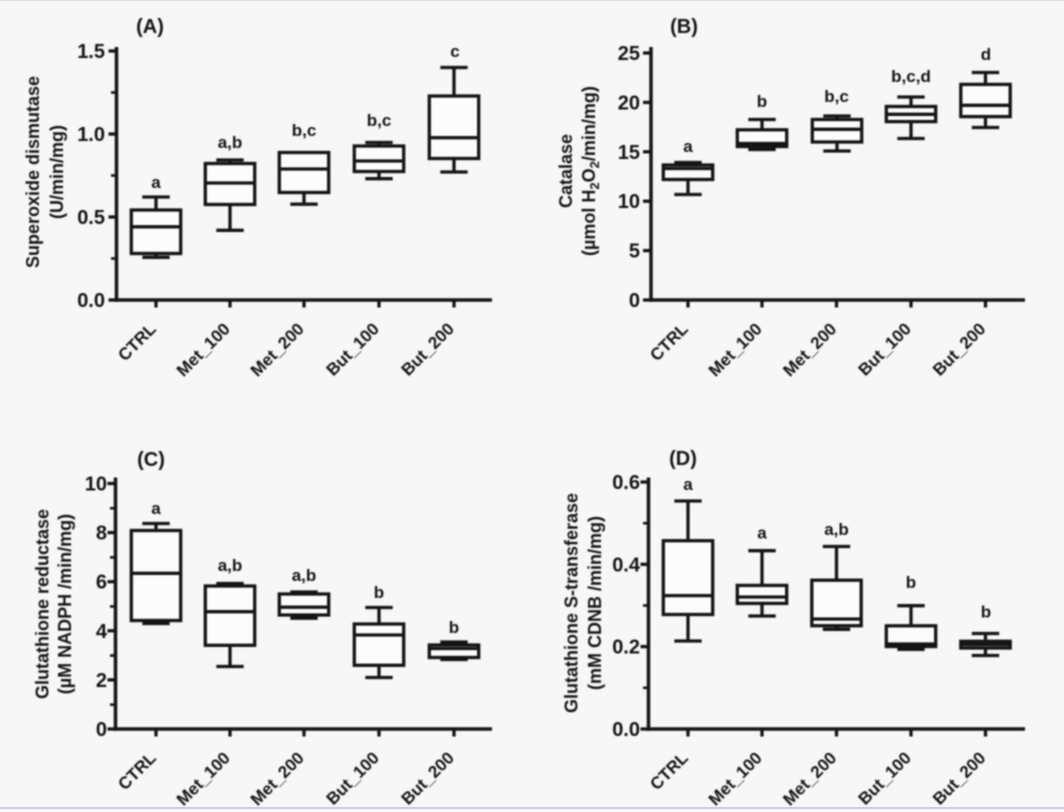 The width and height of the screenshot is (1064, 812). What do you see at coordinates (43, 604) in the screenshot?
I see `svg-text: Glutathione reductase` at bounding box center [43, 604].